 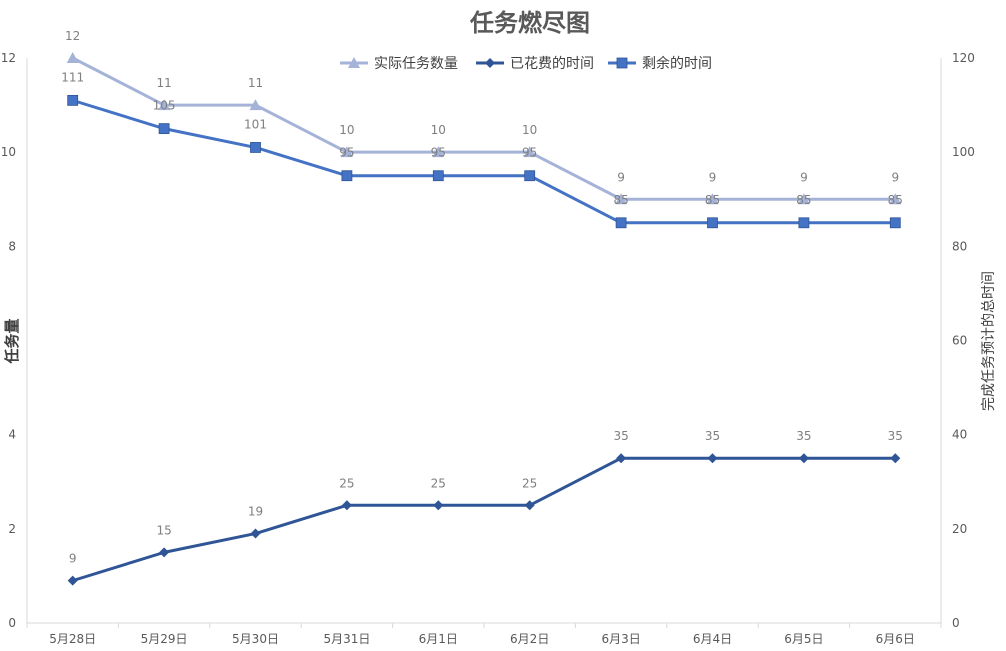 I want to click on legend-marker-triangle, so click(x=354, y=62).